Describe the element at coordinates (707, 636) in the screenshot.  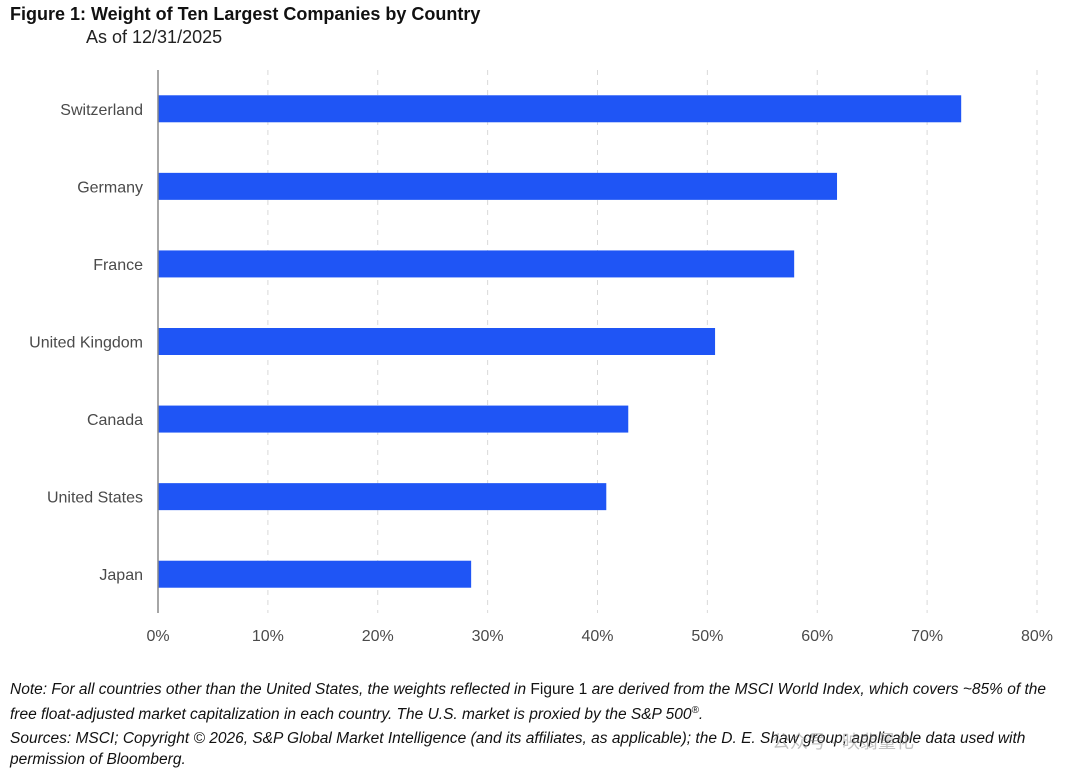
I see `x-tick-label: 50%` at that location.